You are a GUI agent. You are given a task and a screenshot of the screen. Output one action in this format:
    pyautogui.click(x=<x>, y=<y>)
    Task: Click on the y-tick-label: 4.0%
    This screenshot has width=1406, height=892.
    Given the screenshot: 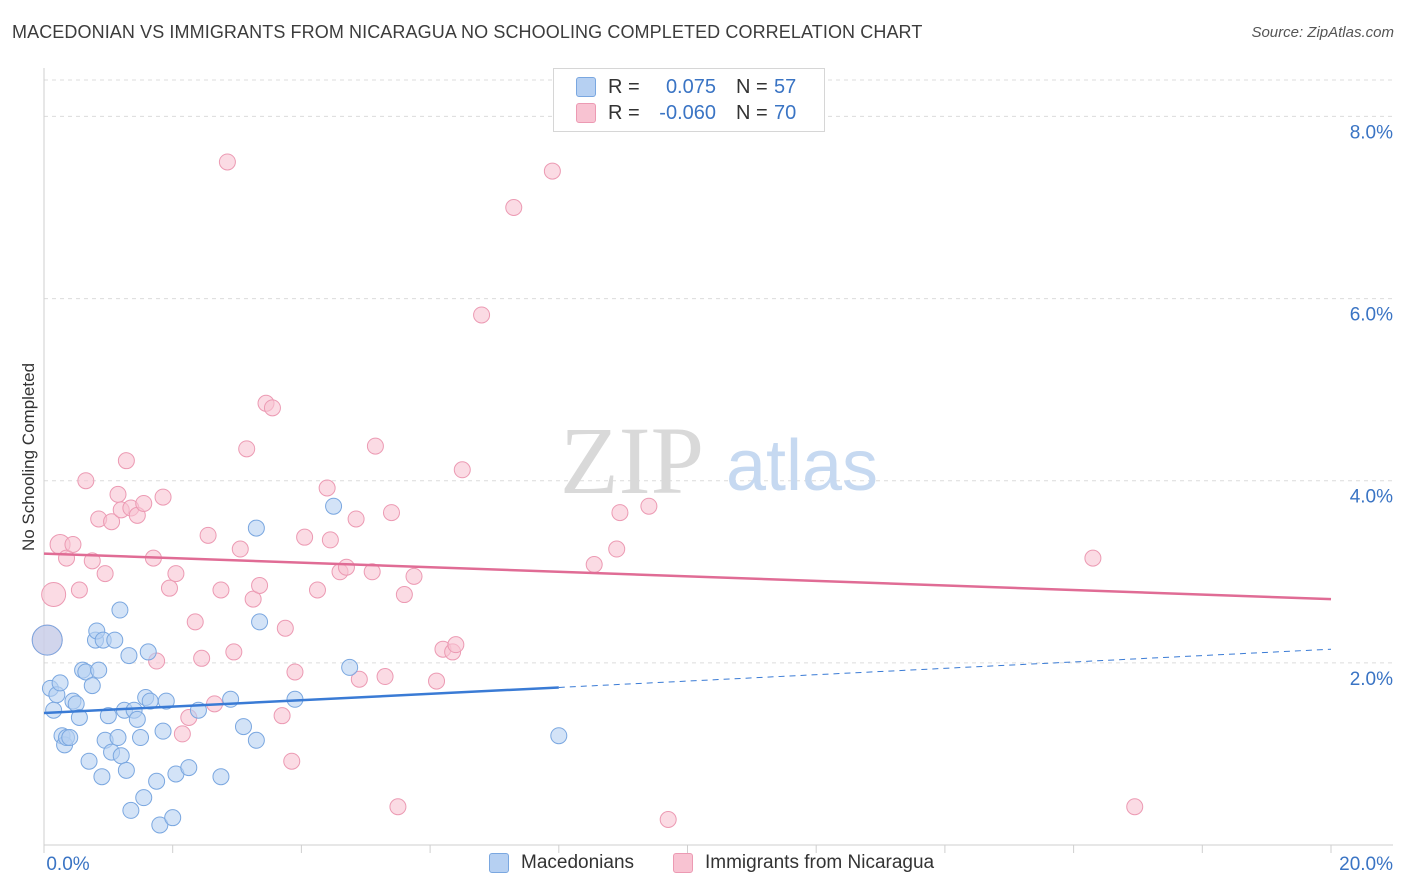 What is the action you would take?
    pyautogui.click(x=1371, y=497)
    